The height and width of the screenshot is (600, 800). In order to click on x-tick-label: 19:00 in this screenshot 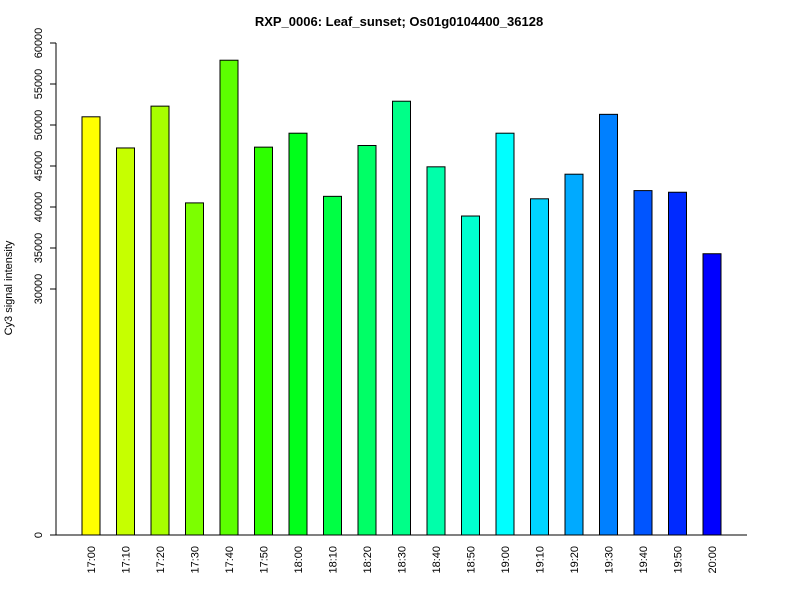, I will do `click(506, 560)`.